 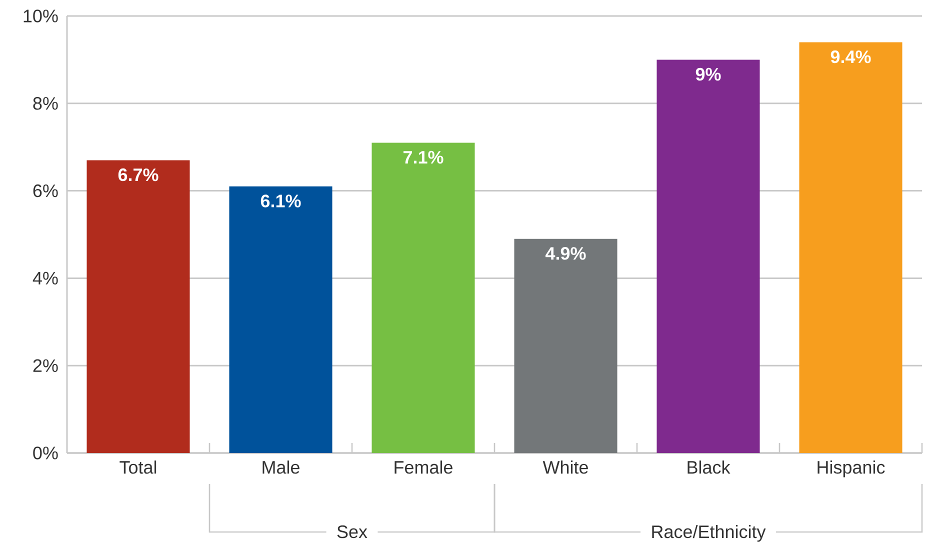 I want to click on data-label: 6.1%, so click(x=280, y=201).